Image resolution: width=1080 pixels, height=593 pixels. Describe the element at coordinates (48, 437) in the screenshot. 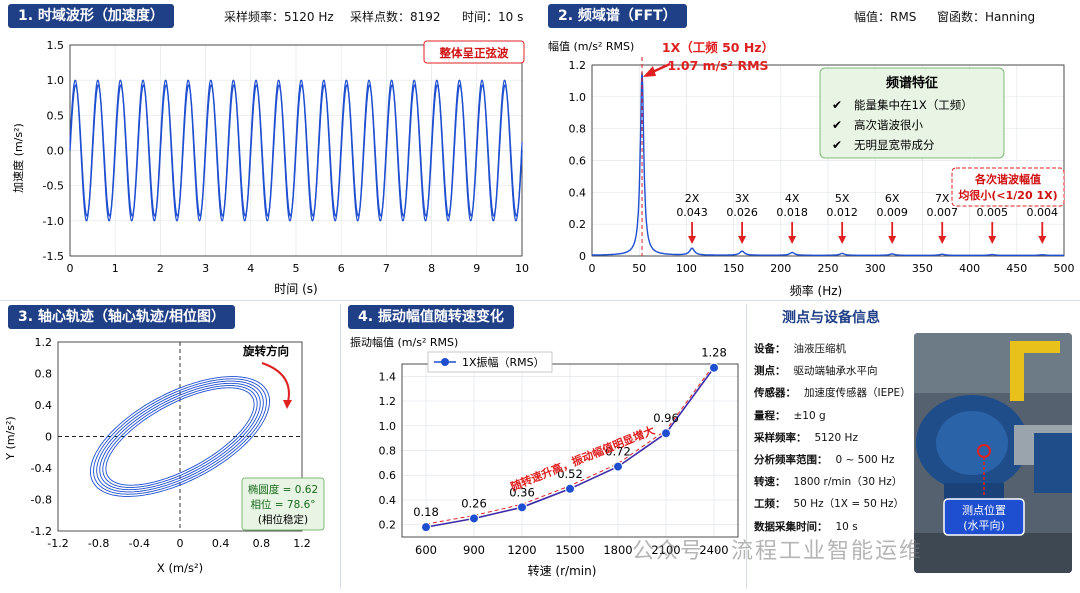

I see `chart3-ytick-label: 0` at that location.